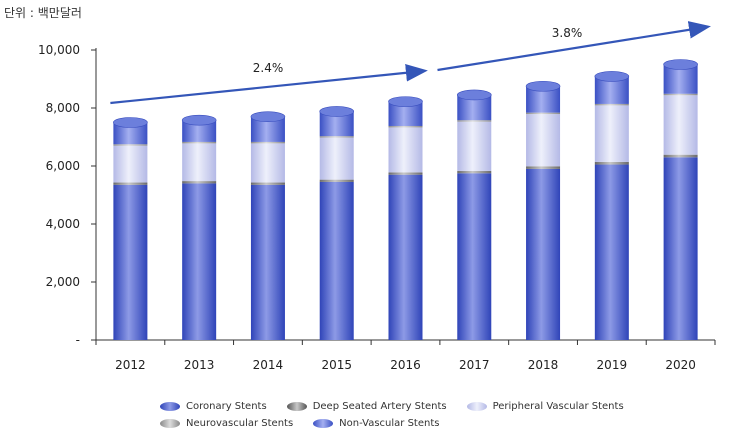 The image size is (730, 433). I want to click on x-tick-label: 2020, so click(680, 365).